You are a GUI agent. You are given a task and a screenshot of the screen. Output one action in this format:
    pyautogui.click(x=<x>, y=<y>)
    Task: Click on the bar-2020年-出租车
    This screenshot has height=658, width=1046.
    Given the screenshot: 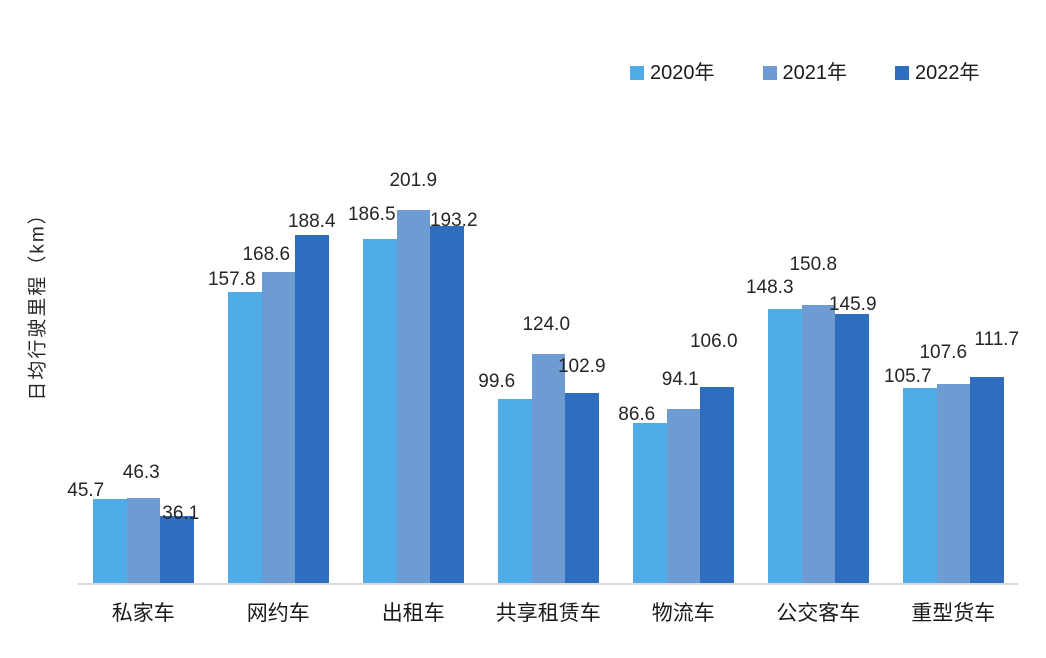 What is the action you would take?
    pyautogui.click(x=380, y=410)
    